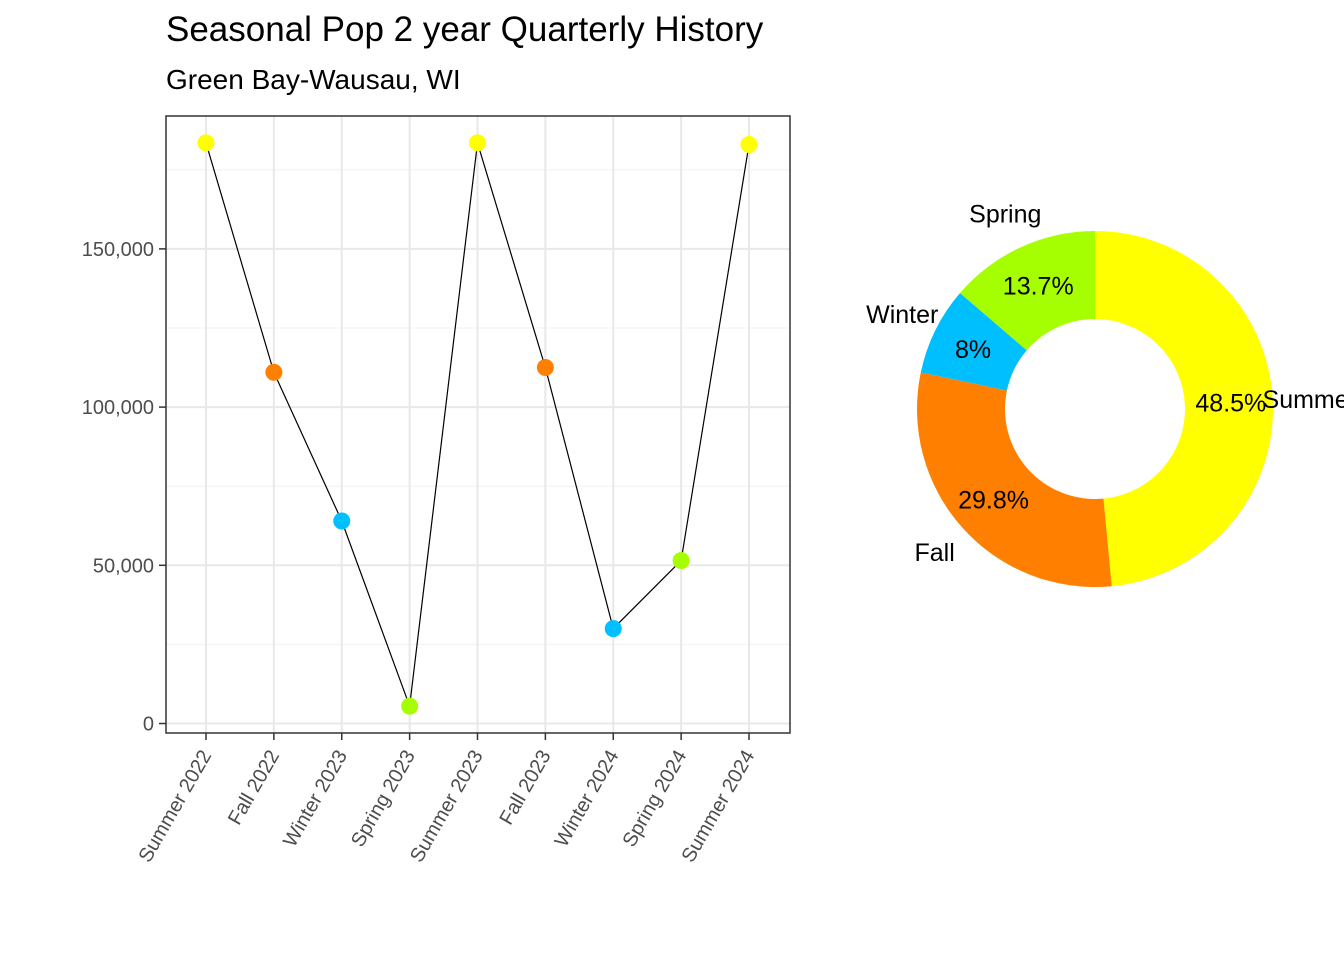  I want to click on donut-slice-summer, so click(1184, 409).